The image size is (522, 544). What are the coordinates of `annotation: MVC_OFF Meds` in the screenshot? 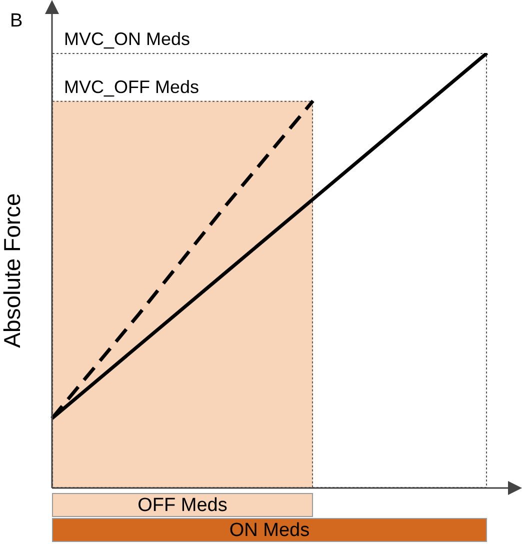 It's located at (132, 86).